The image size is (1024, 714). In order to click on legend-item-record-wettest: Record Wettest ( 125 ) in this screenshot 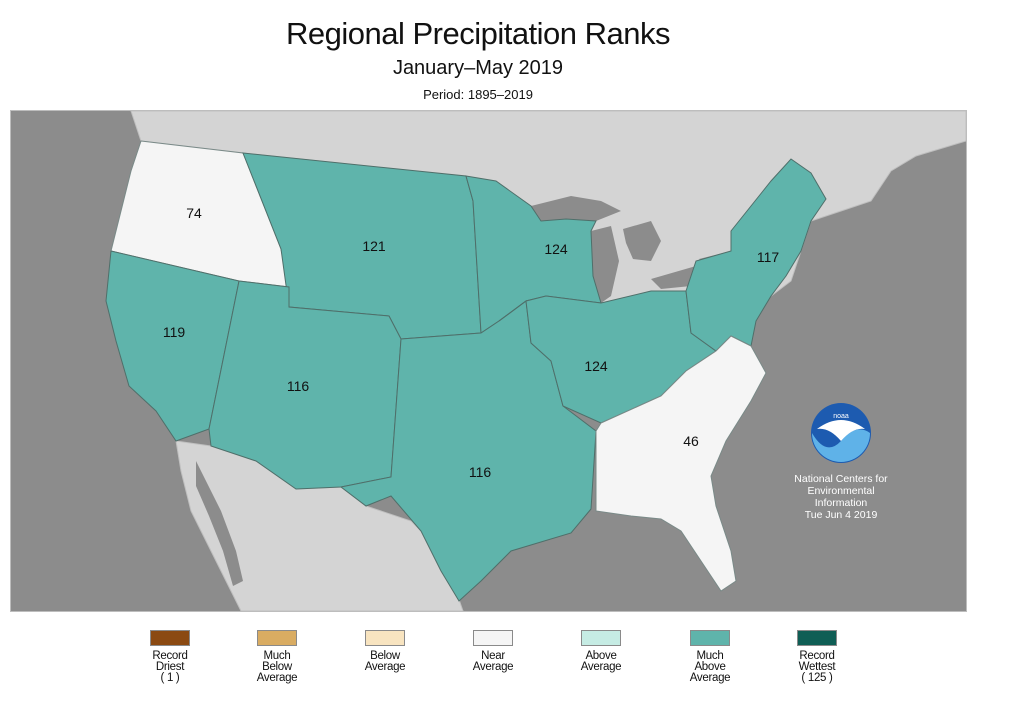, I will do `click(817, 657)`.